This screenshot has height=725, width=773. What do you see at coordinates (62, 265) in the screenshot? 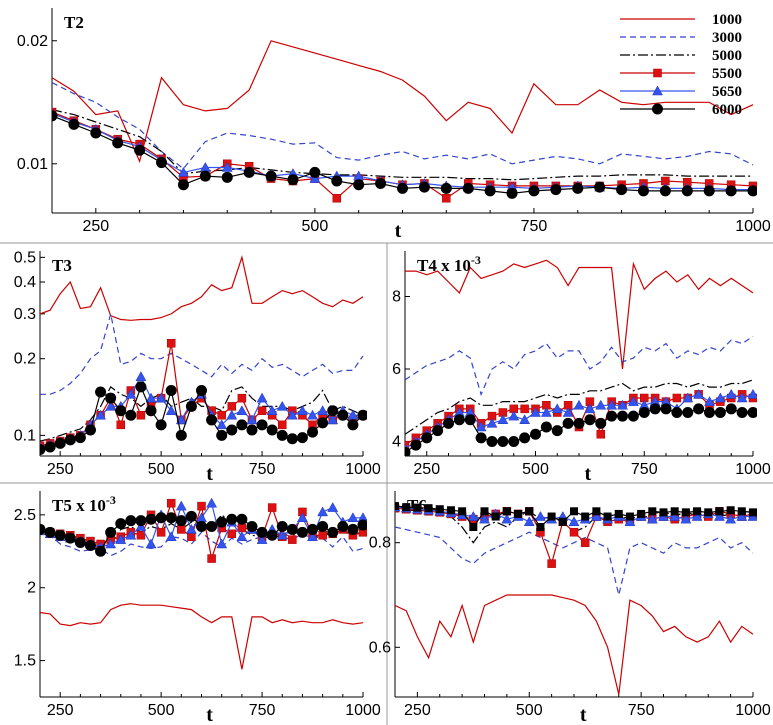
I see `panel-title: T3` at bounding box center [62, 265].